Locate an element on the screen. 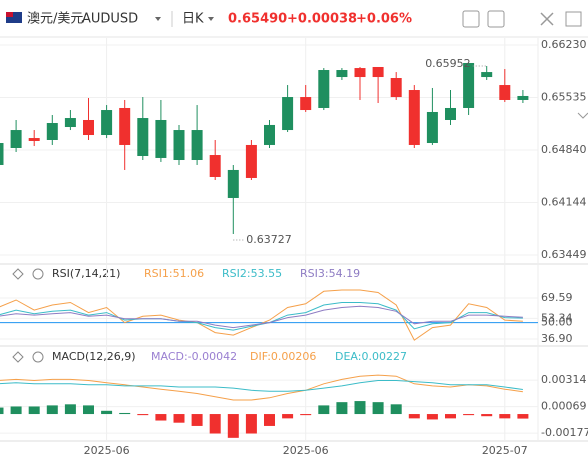  y-tick-label: 0.00314 is located at coordinates (564, 379).